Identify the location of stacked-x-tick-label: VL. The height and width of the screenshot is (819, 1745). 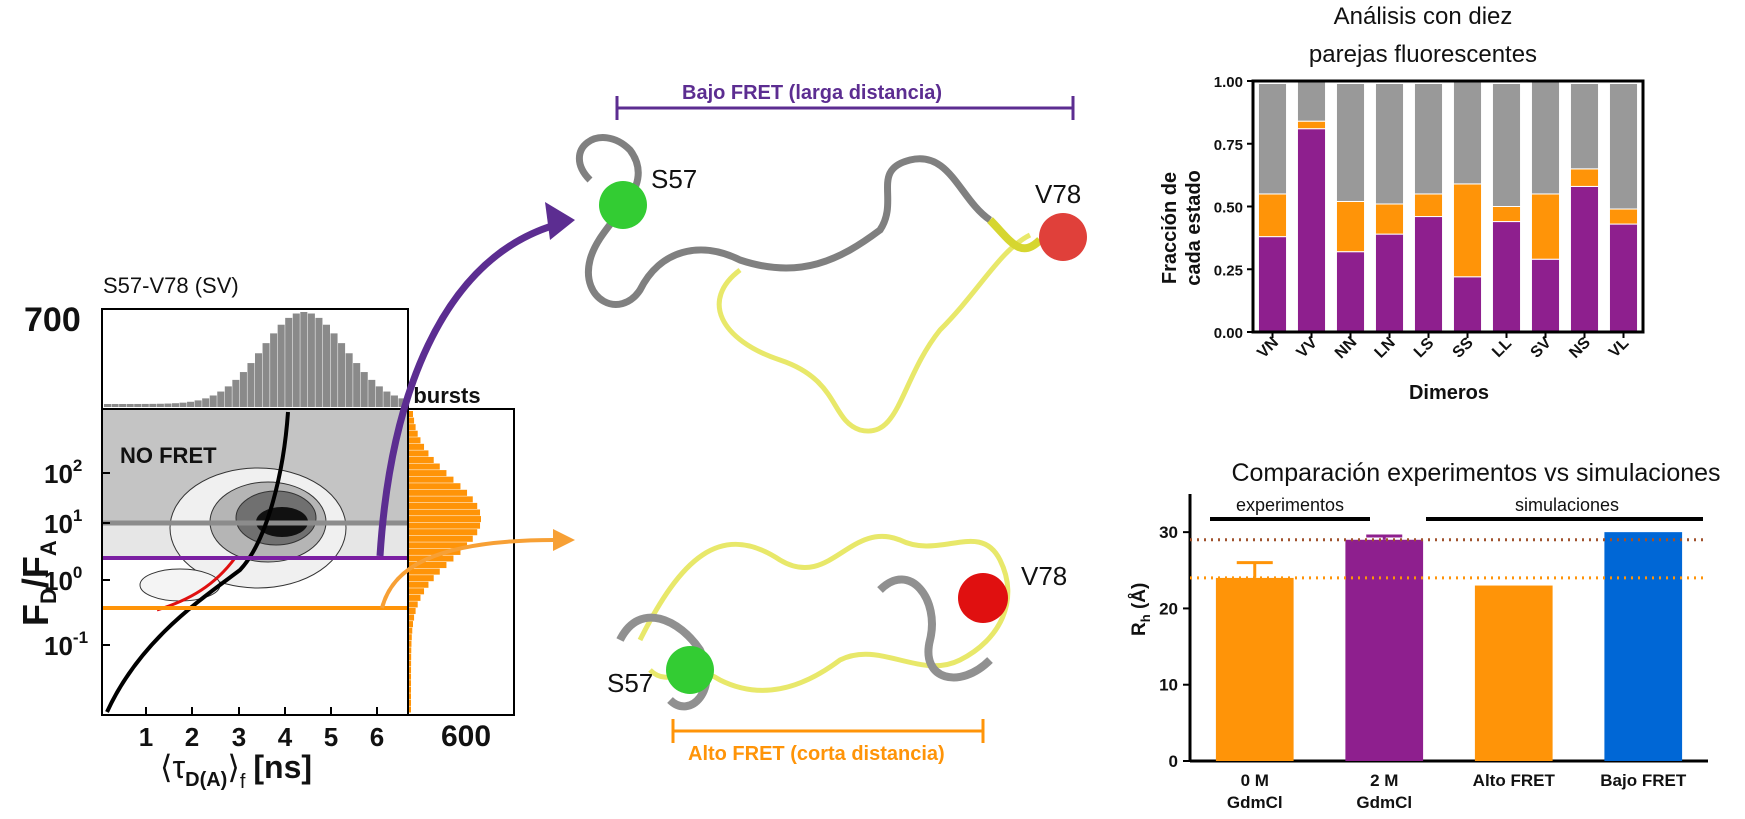
(1619, 348).